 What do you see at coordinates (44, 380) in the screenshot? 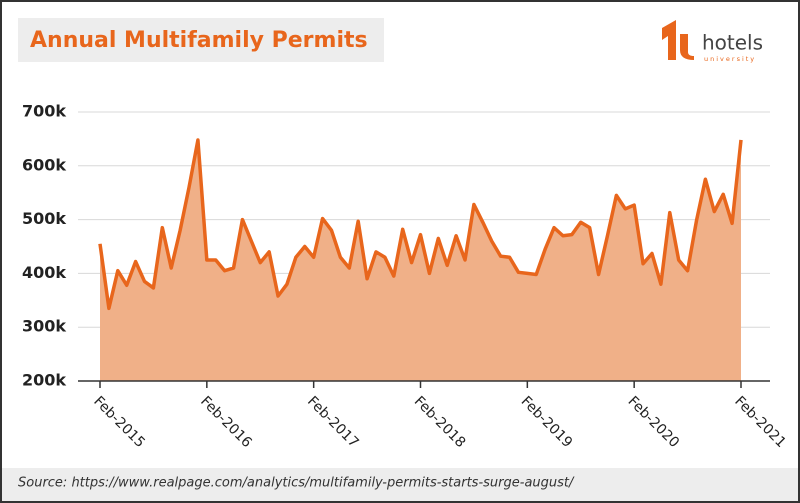
I see `y-tick-label: 200k` at bounding box center [44, 380].